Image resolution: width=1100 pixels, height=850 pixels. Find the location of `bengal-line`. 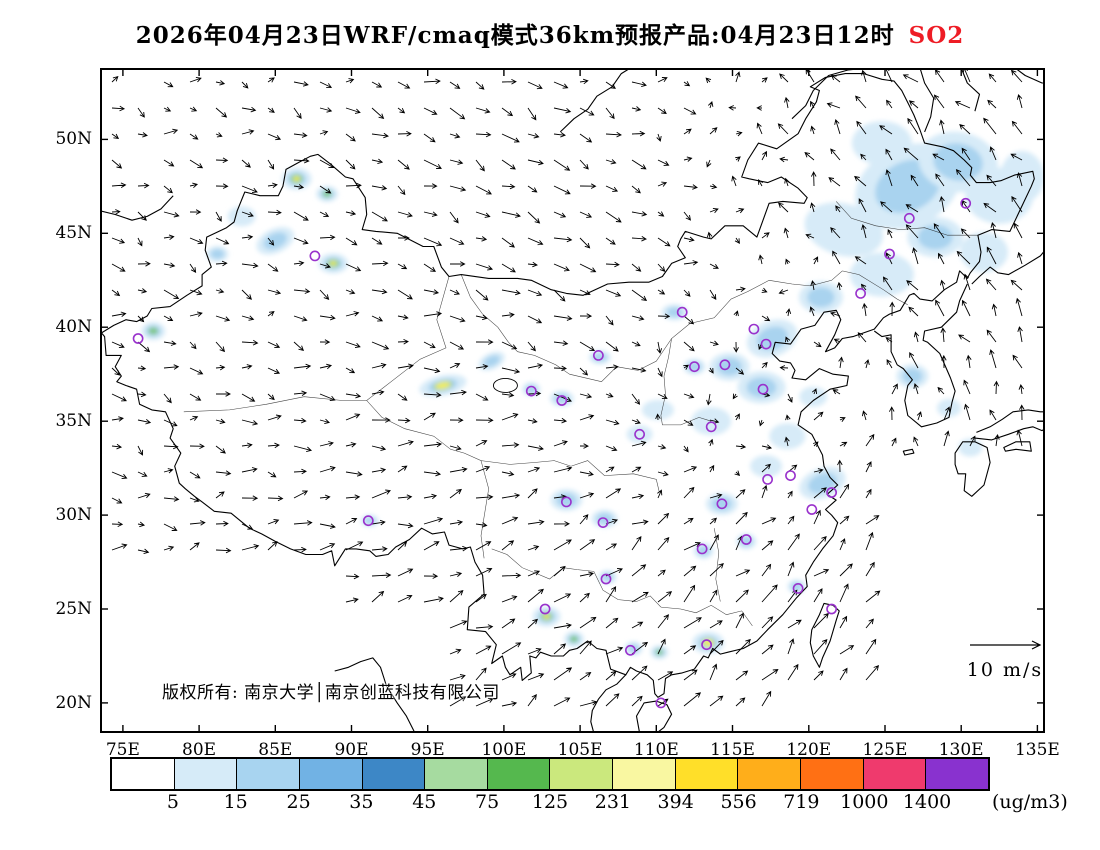

bengal-line is located at coordinates (374, 694).